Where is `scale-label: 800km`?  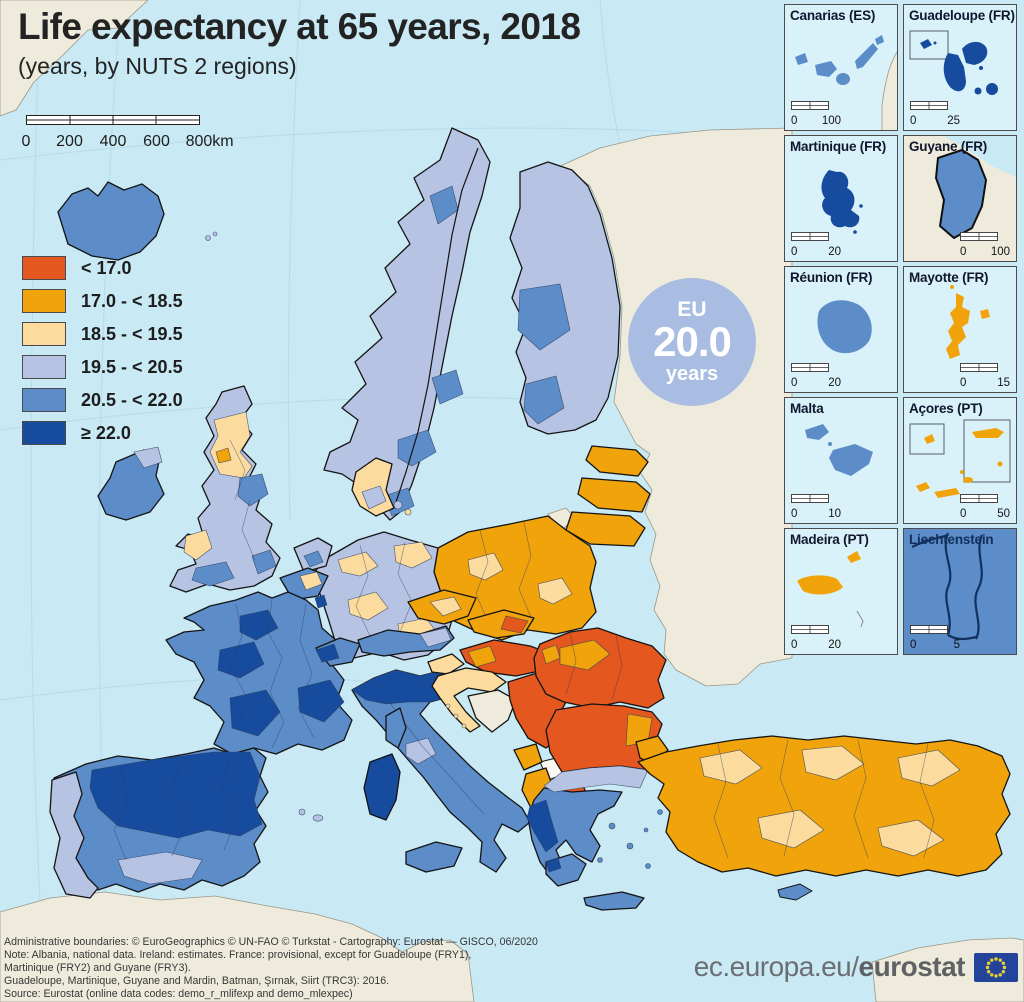 scale-label: 800km is located at coordinates (209, 141).